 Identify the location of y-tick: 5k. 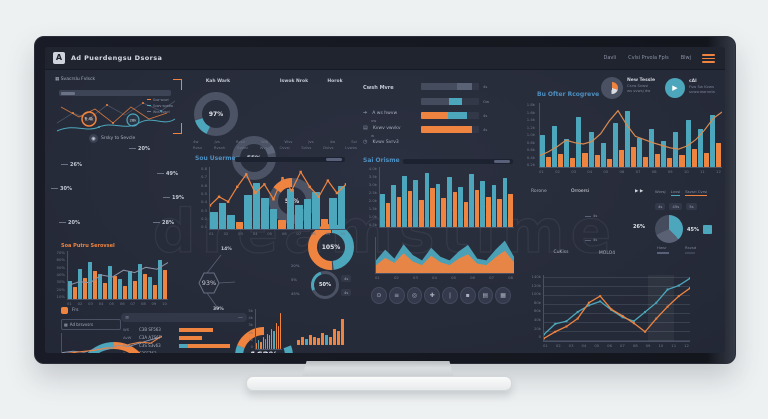
(250, 310).